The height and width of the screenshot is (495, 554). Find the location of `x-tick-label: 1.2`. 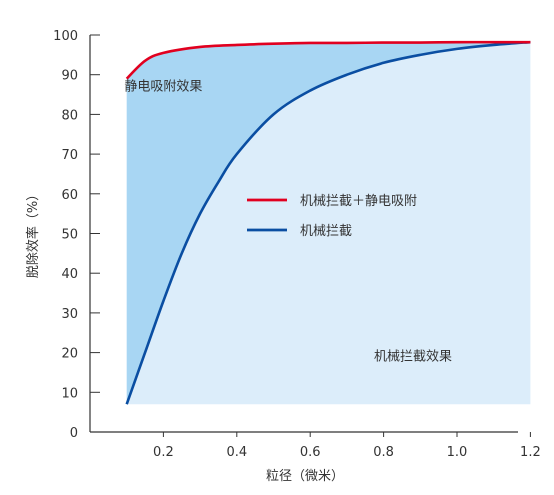

x-tick-label: 1.2 is located at coordinates (530, 452).